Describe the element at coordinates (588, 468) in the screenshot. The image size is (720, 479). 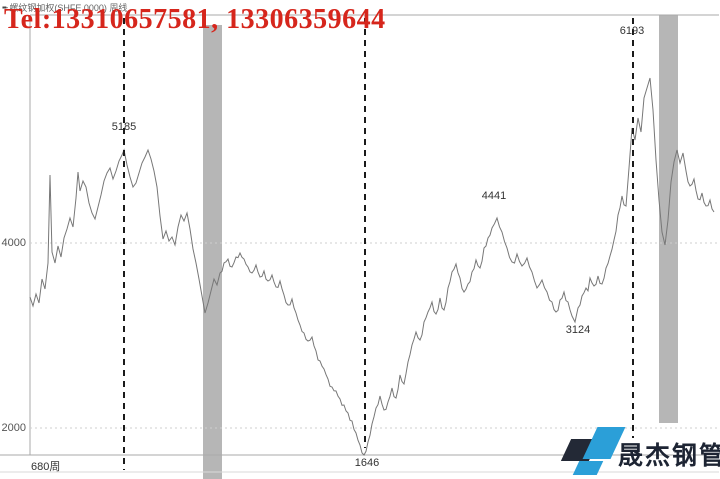
I see `logo-mark-blue-small-parallelogram-icon` at that location.